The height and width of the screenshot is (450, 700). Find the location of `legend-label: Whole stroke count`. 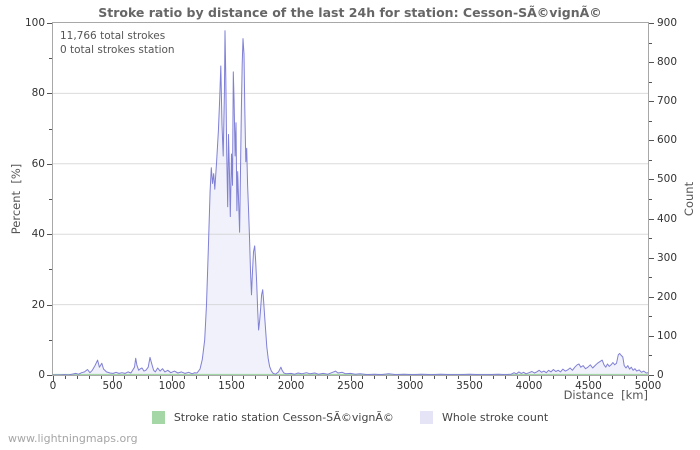

legend-label: Whole stroke count is located at coordinates (495, 417).